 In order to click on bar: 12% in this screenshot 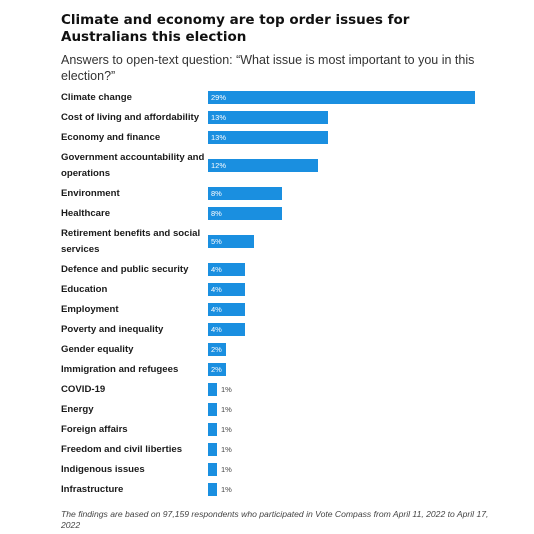, I will do `click(263, 165)`.